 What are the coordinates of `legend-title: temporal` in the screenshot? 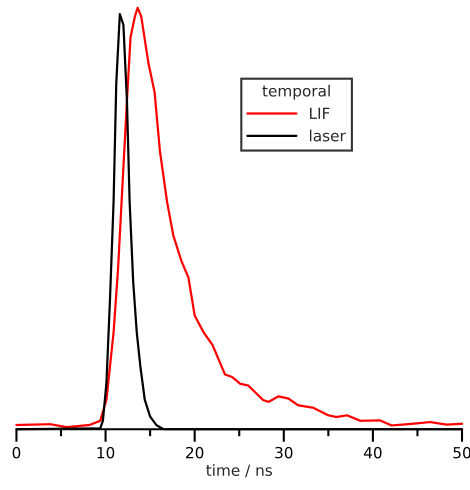 It's located at (296, 92).